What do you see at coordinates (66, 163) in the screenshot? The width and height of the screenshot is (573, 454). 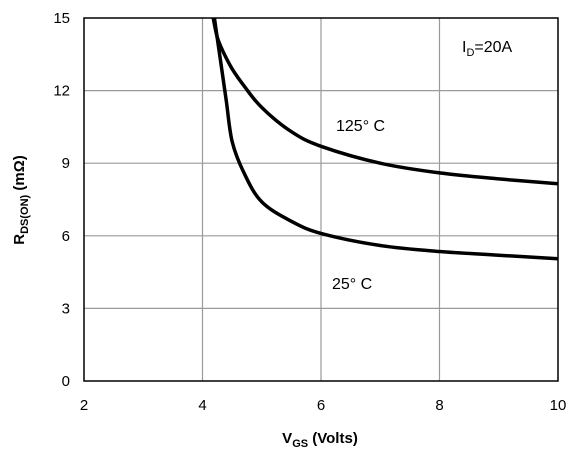 I see `y-tick-label-3: 9` at bounding box center [66, 163].